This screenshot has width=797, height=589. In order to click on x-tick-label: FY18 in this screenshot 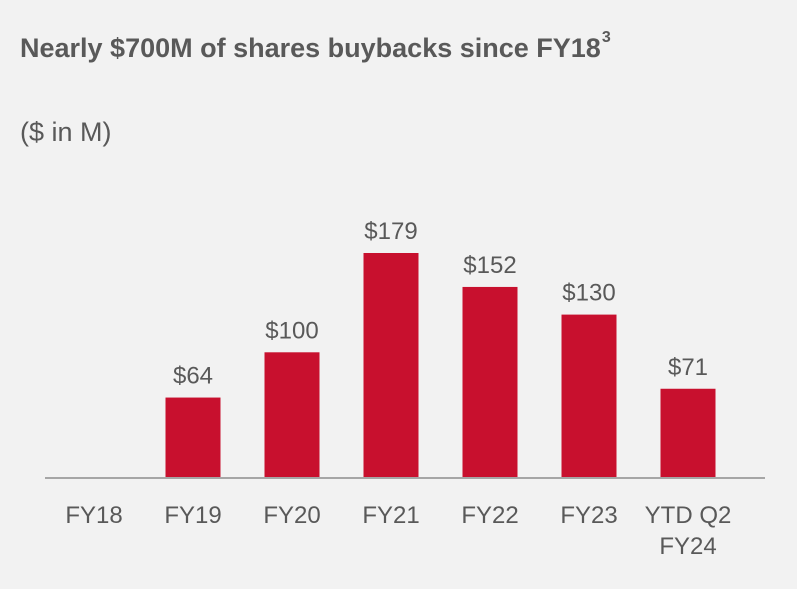, I will do `click(93, 515)`.